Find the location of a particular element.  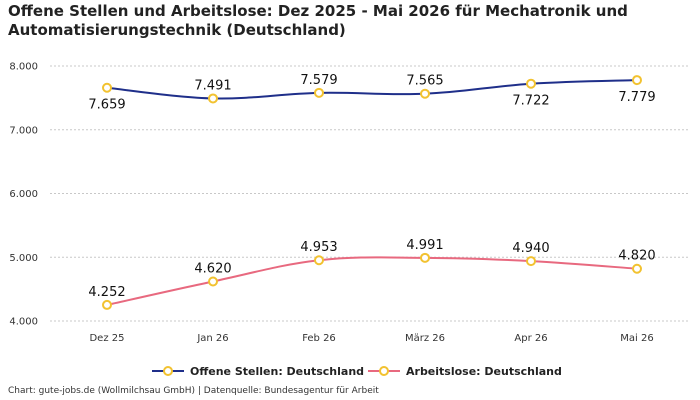

x-tick-label: Jan 26 is located at coordinates (212, 338).